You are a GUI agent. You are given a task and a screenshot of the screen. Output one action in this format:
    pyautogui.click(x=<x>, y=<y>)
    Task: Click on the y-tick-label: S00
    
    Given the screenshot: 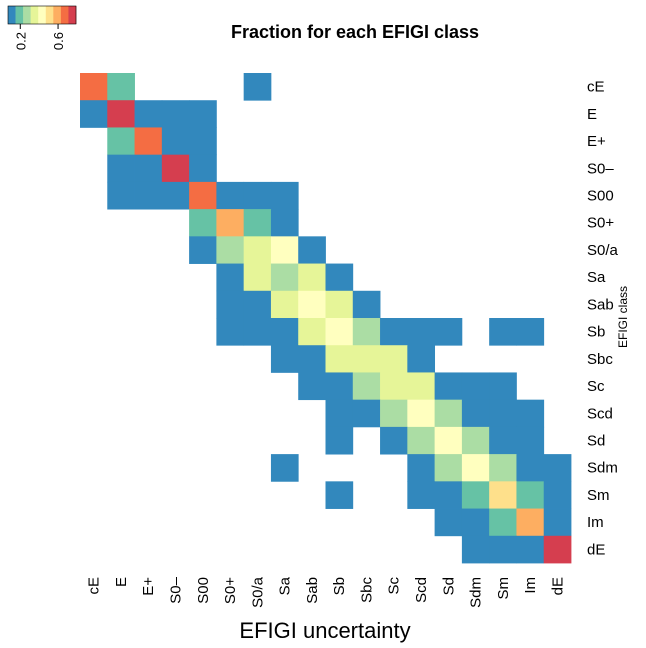 What is the action you would take?
    pyautogui.click(x=600, y=196)
    